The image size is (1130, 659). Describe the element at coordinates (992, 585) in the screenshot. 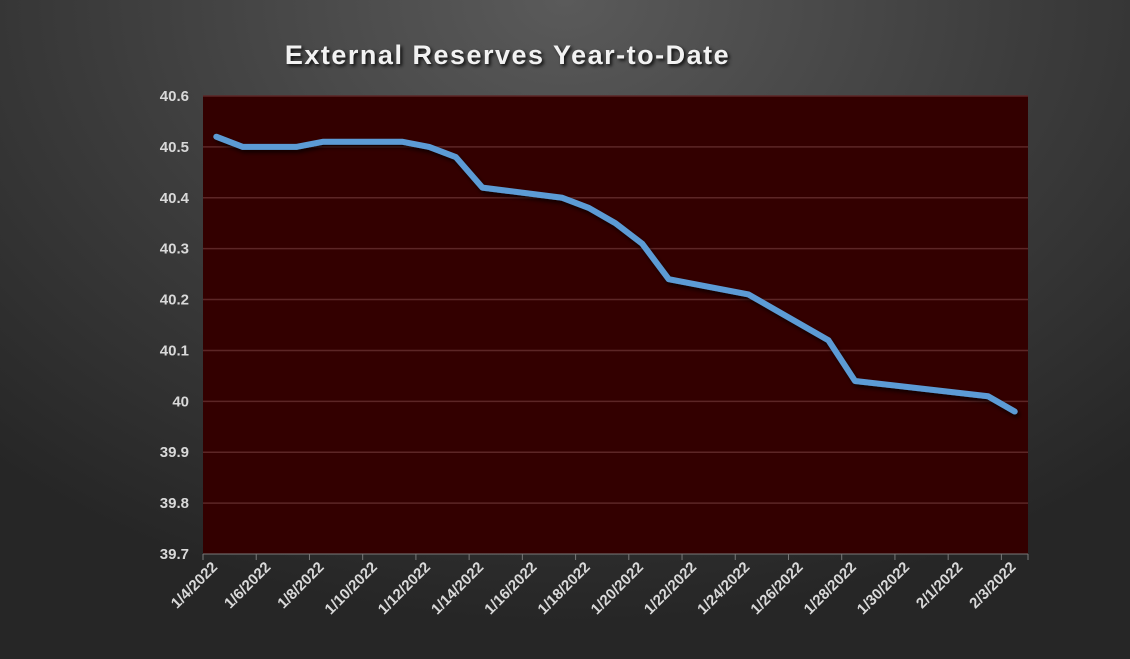

I see `x-tick-label: 2/3/2022` at that location.